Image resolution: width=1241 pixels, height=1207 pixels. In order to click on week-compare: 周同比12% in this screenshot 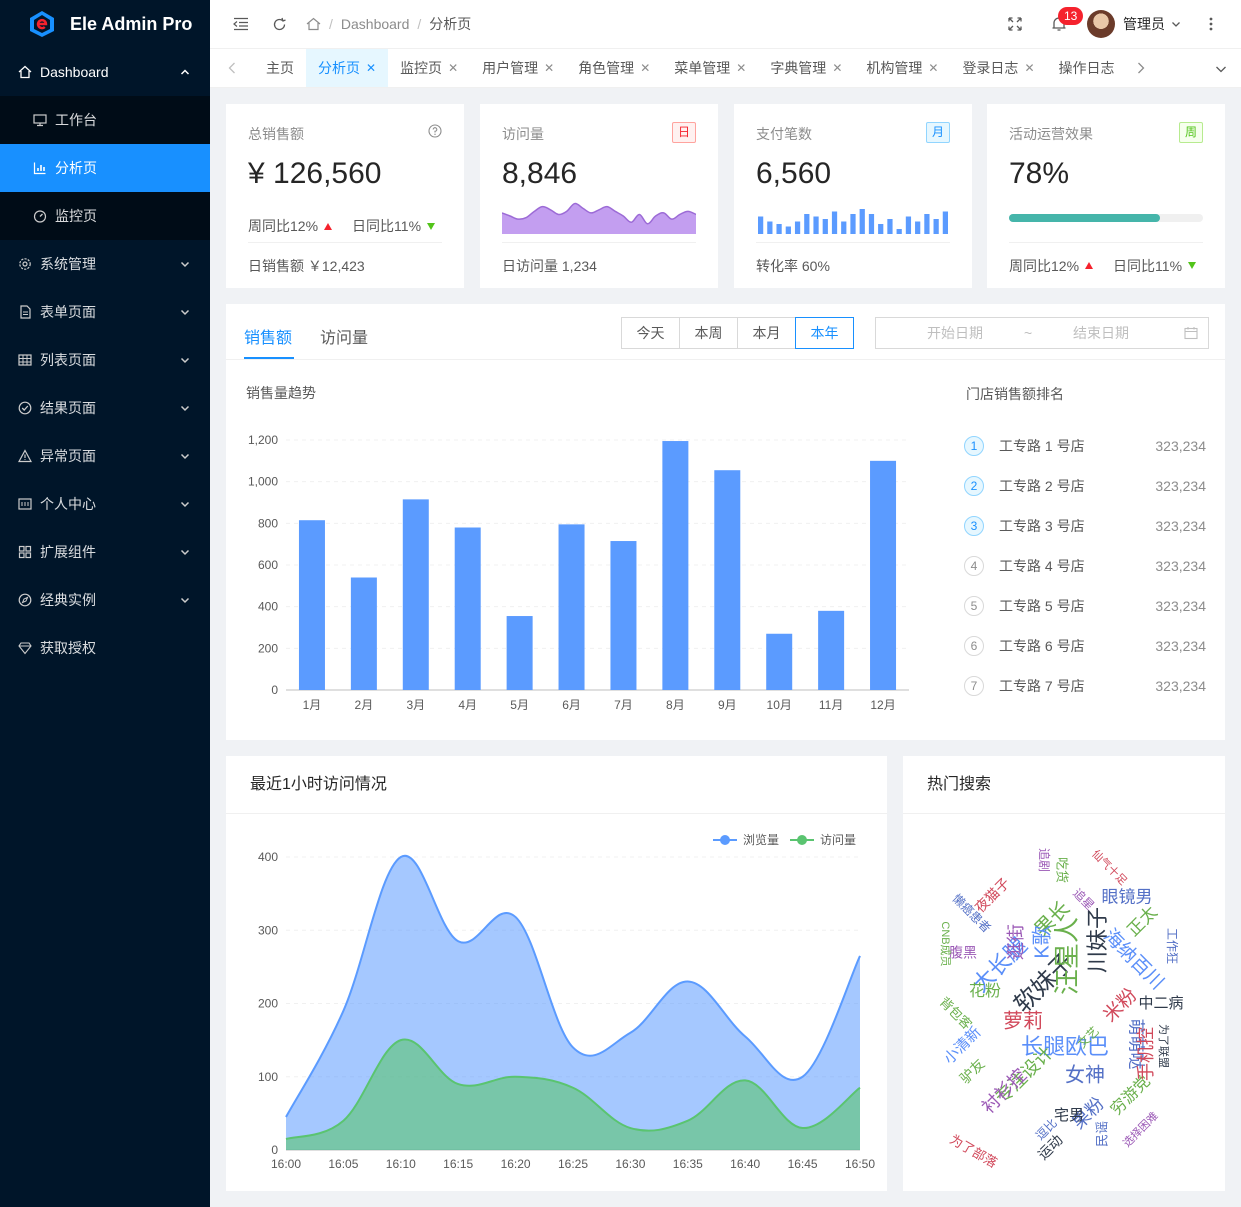, I will do `click(283, 226)`.